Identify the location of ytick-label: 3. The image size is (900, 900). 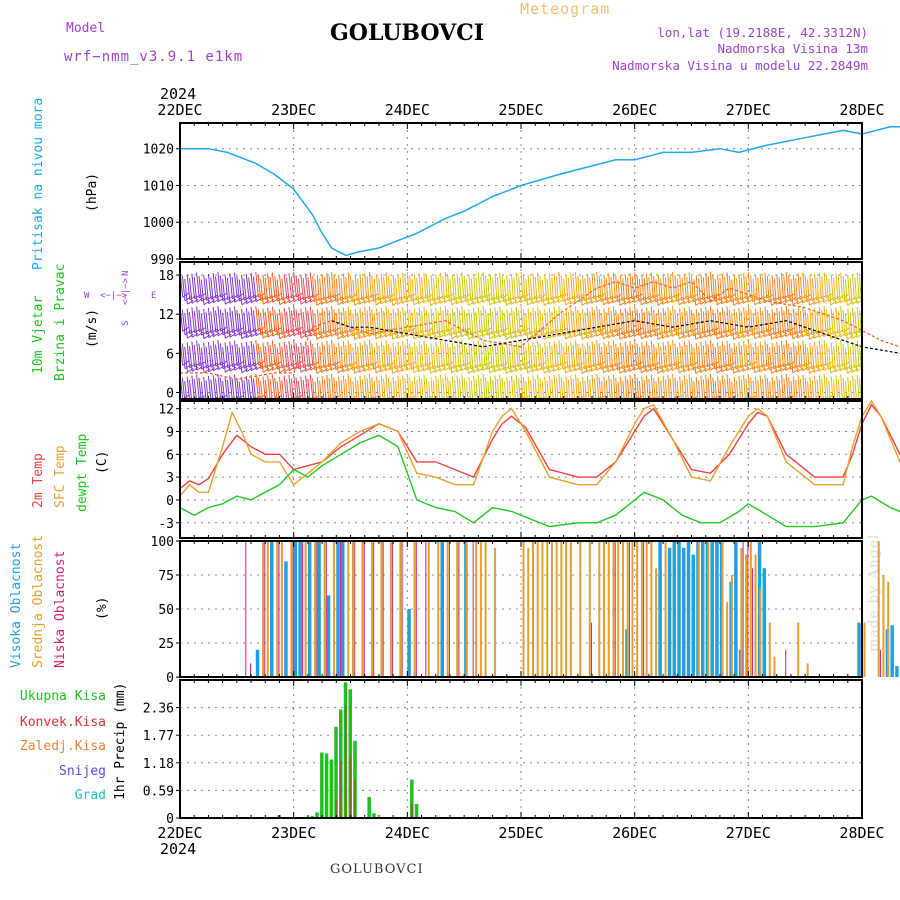
(170, 478).